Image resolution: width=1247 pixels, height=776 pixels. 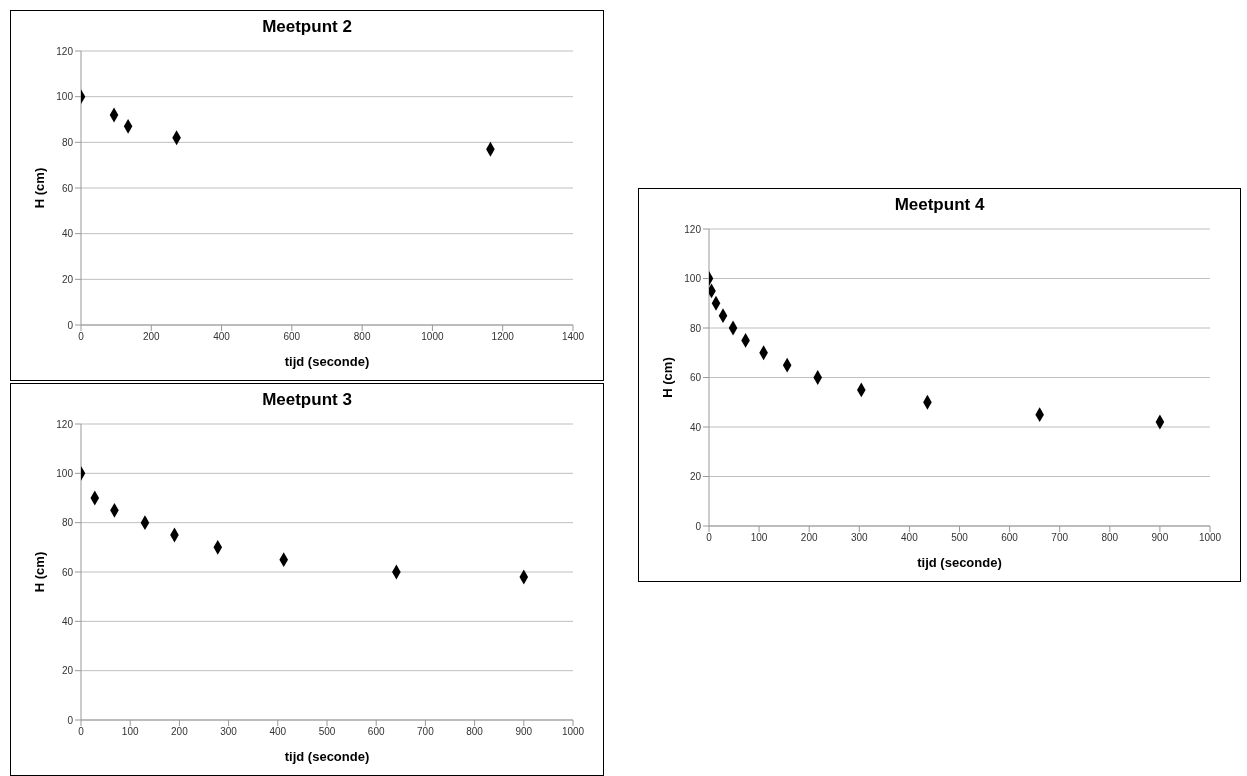 I want to click on x-tick-label: 1400, so click(x=573, y=337).